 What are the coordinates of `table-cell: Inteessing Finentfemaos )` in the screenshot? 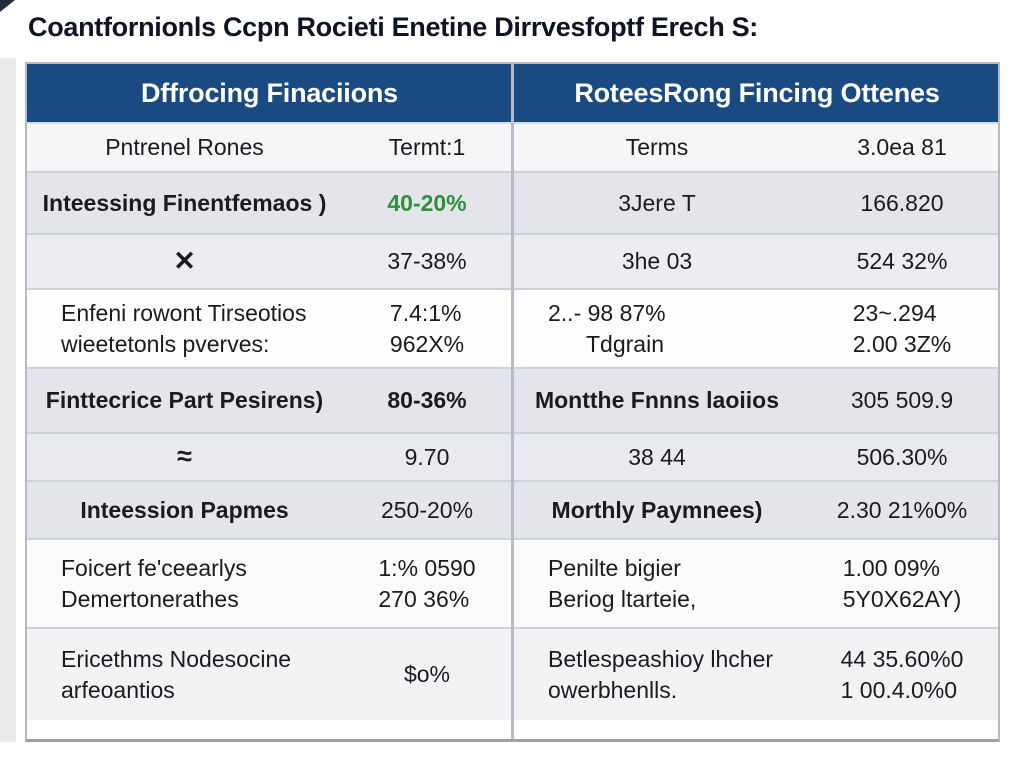 It's located at (184, 203).